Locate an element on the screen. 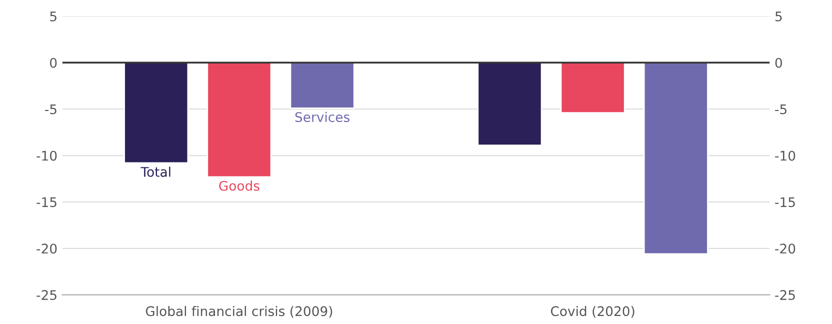  y-tick-label: -5 is located at coordinates (50, 109).